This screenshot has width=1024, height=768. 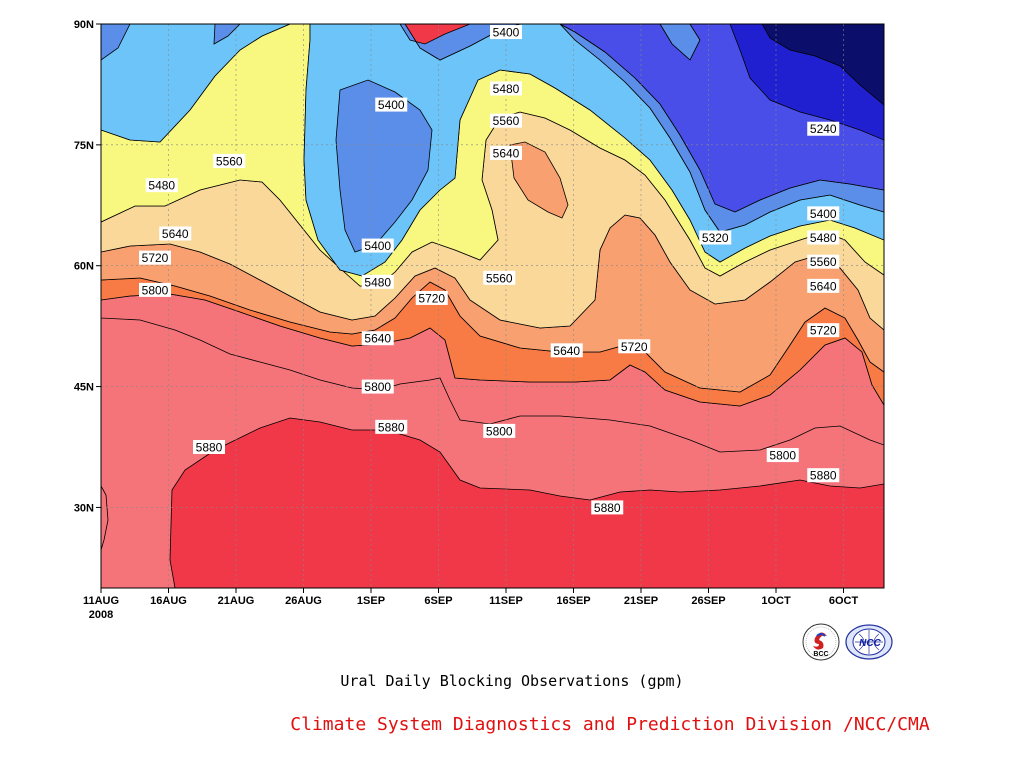 I want to click on year-label: 2008, so click(x=101, y=615).